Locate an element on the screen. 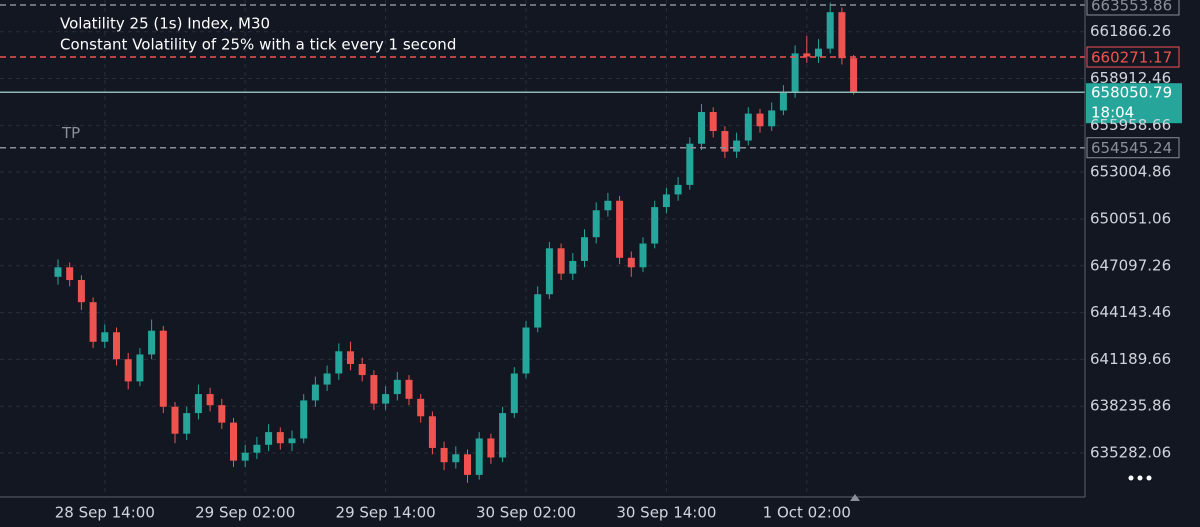  y-tick-label: 647097.26 is located at coordinates (1130, 265).